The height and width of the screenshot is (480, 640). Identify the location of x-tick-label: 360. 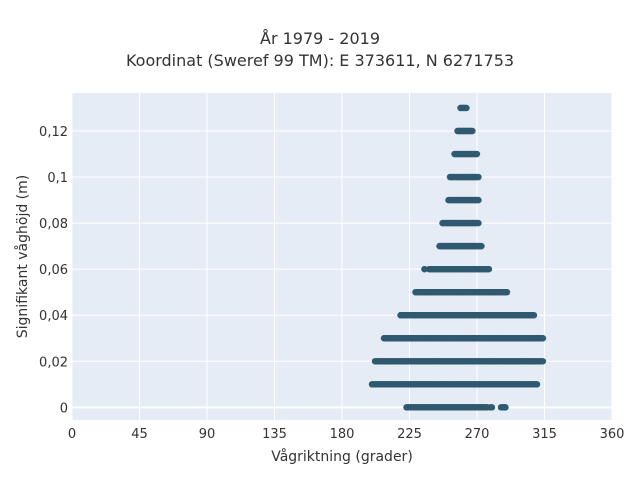
(612, 434).